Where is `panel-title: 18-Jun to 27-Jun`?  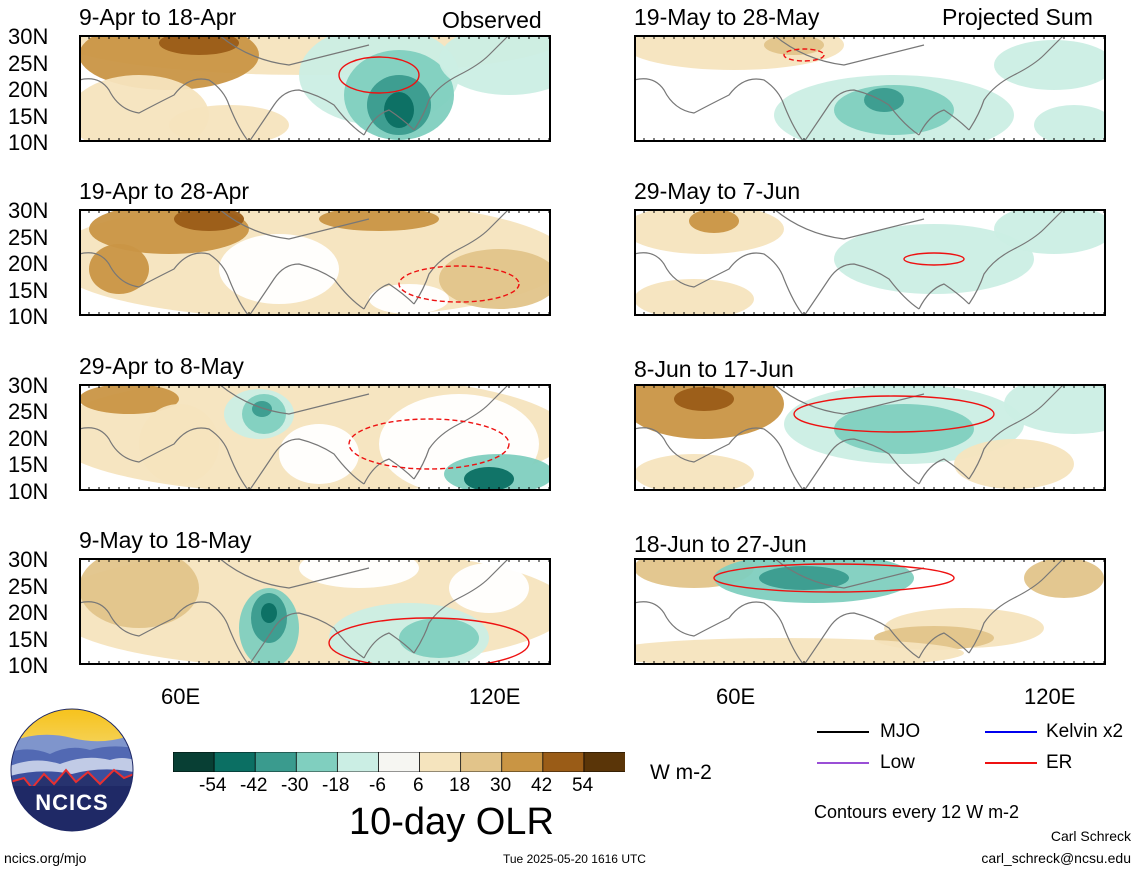 panel-title: 18-Jun to 27-Jun is located at coordinates (720, 544).